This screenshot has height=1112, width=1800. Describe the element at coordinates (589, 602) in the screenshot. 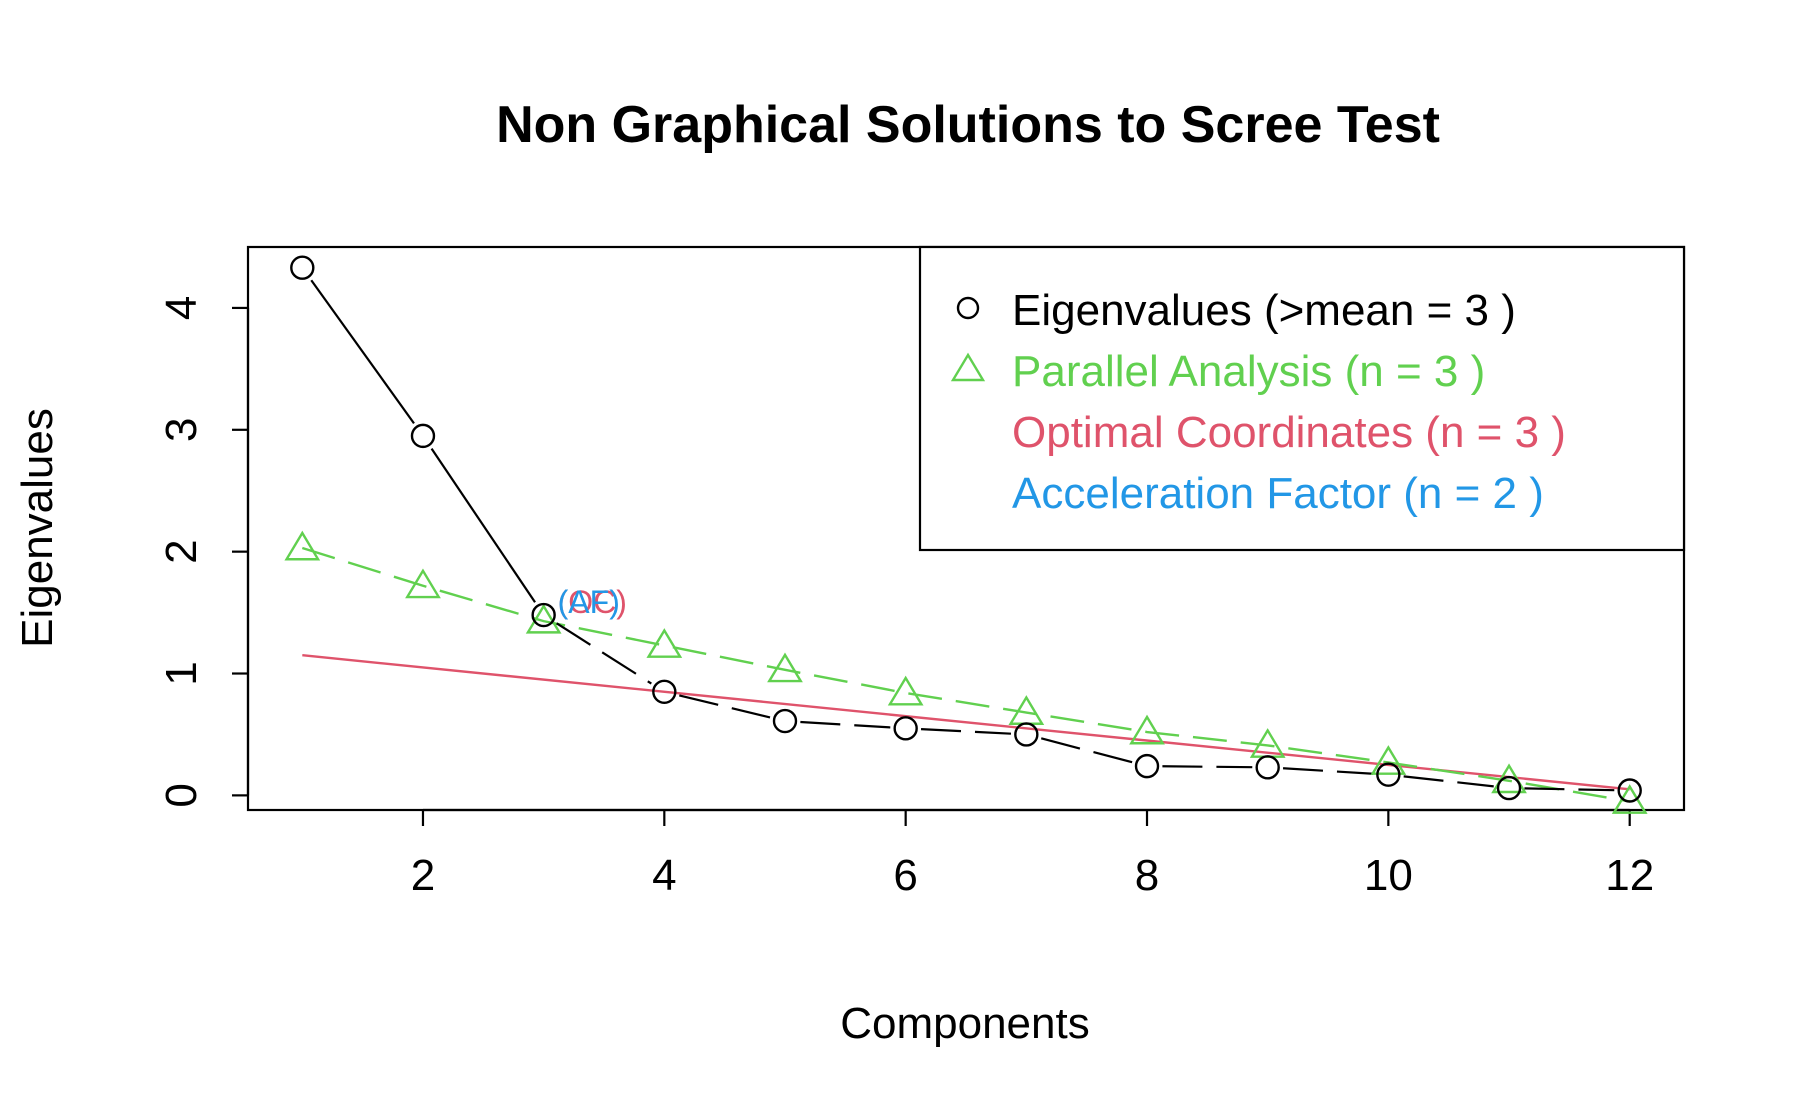

I see `annotation-af: (AF)` at that location.